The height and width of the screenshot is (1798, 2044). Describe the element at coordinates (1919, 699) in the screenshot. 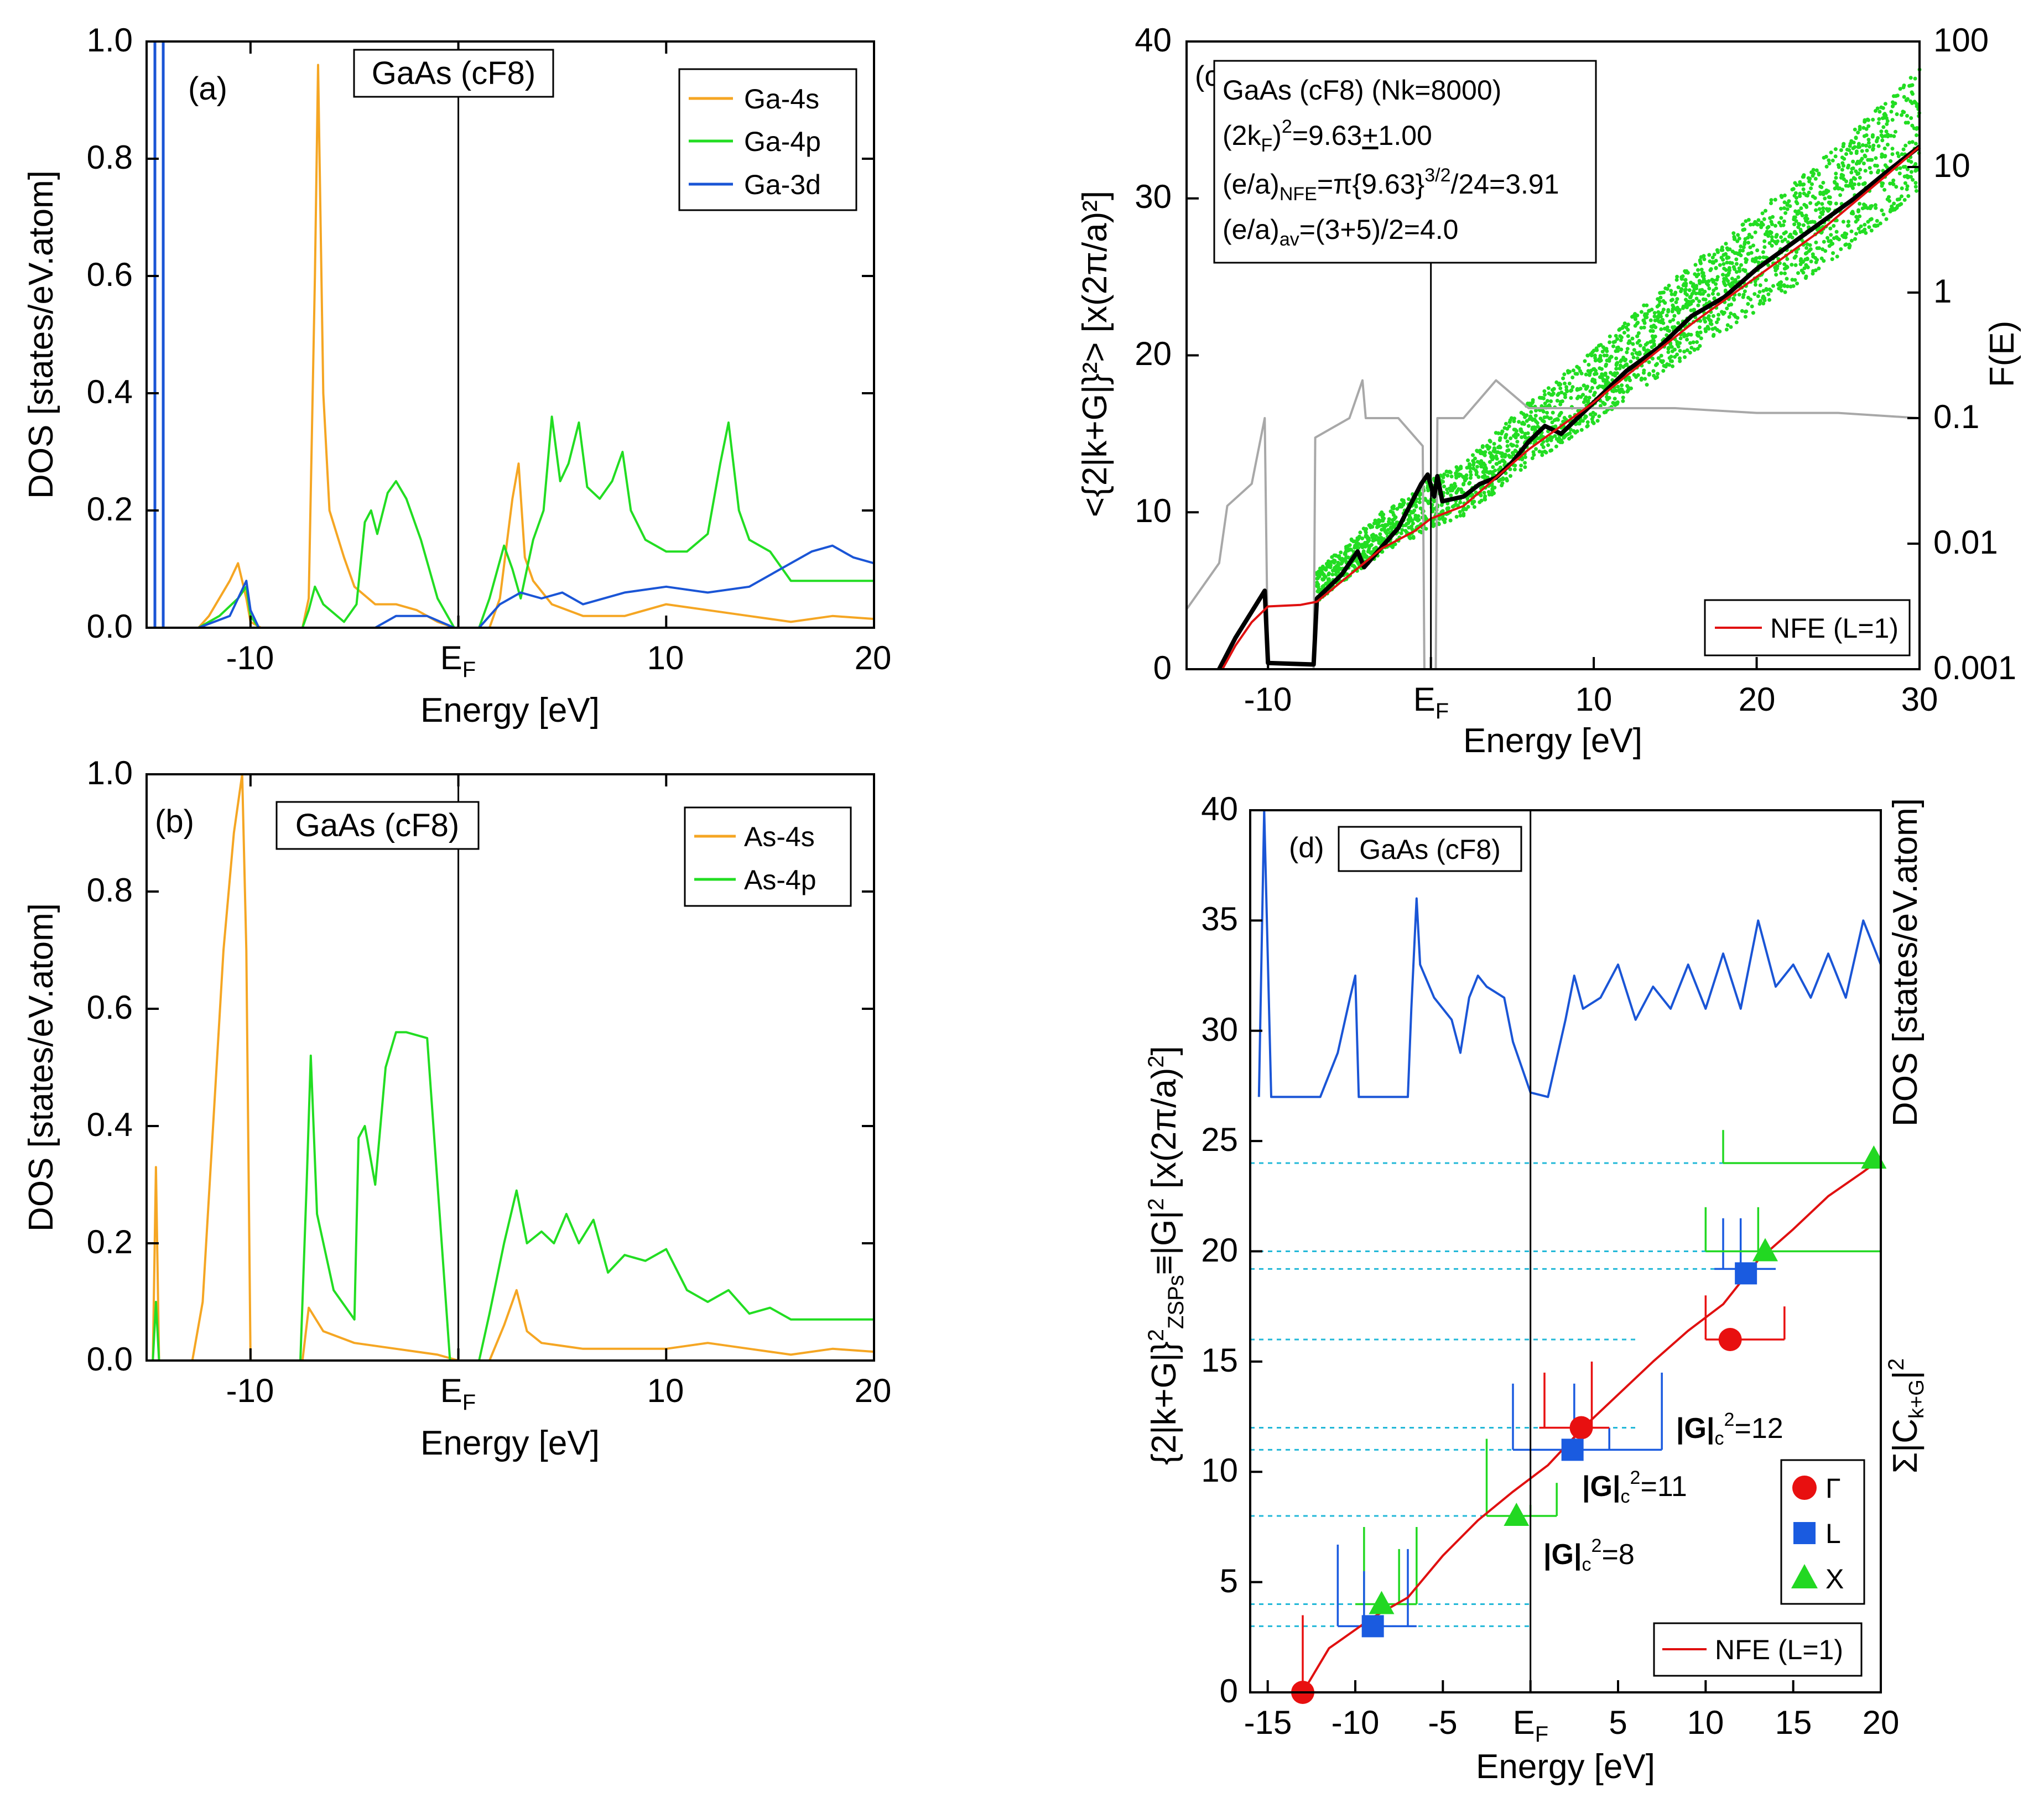

I see `c-xtick-30: 30` at that location.